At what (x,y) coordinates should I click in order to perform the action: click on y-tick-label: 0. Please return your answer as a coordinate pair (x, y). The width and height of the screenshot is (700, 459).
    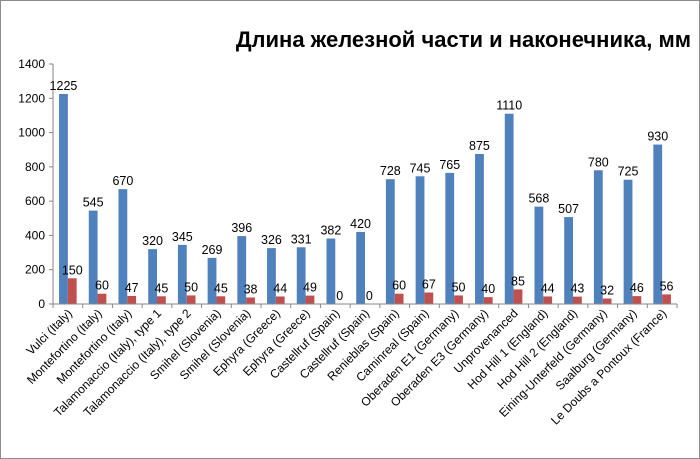
    Looking at the image, I should click on (41, 304).